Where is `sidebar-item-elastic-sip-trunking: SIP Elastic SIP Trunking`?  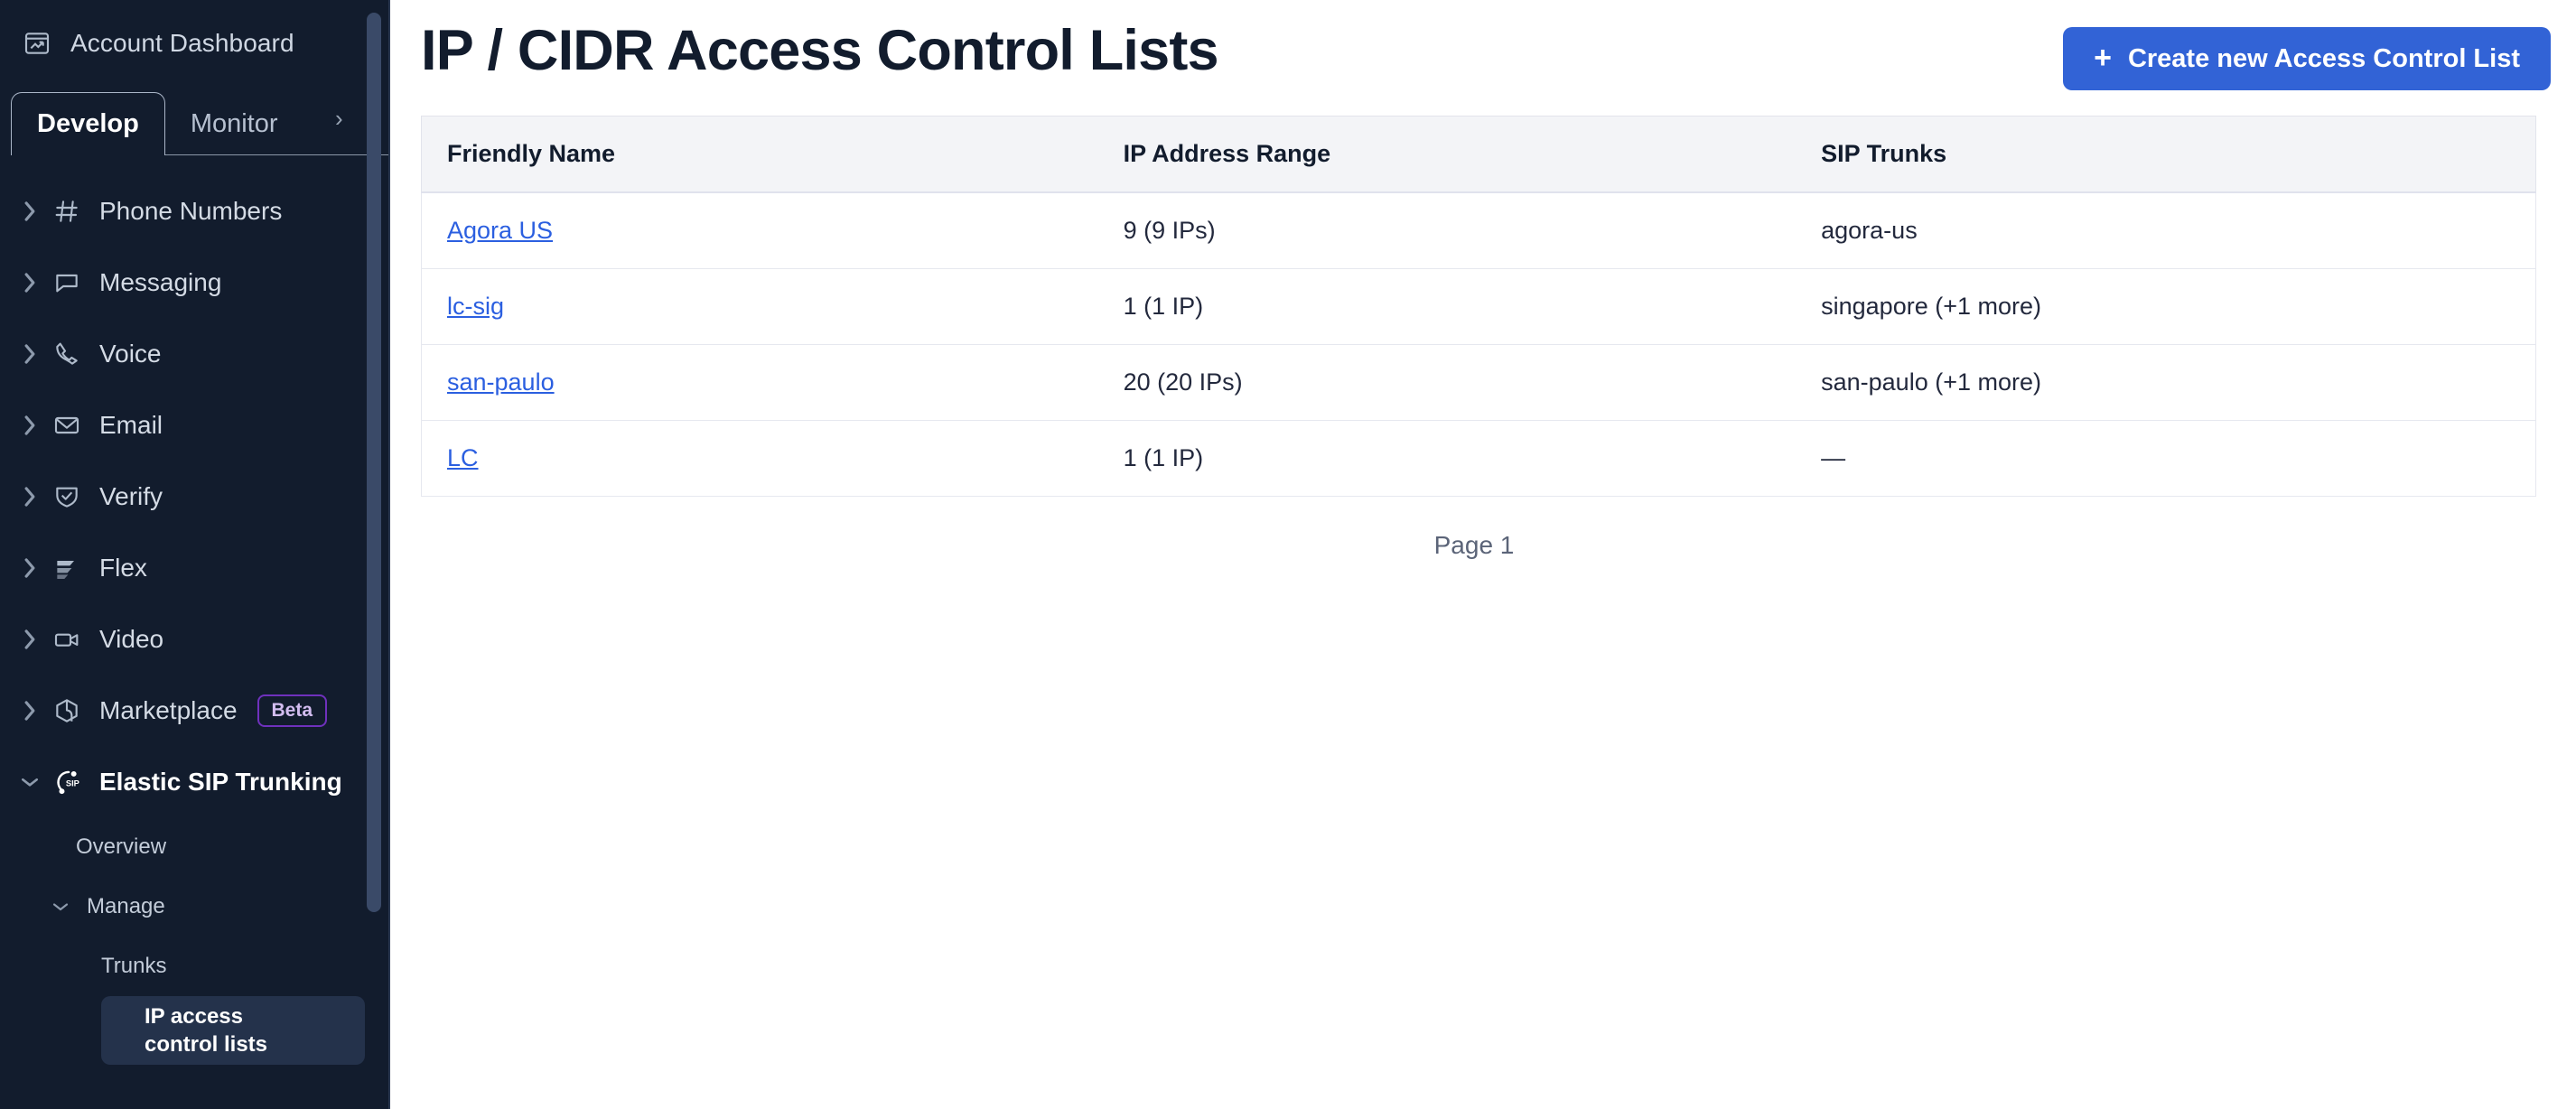
sidebar-item-elastic-sip-trunking: SIP Elastic SIP Trunking is located at coordinates (195, 781).